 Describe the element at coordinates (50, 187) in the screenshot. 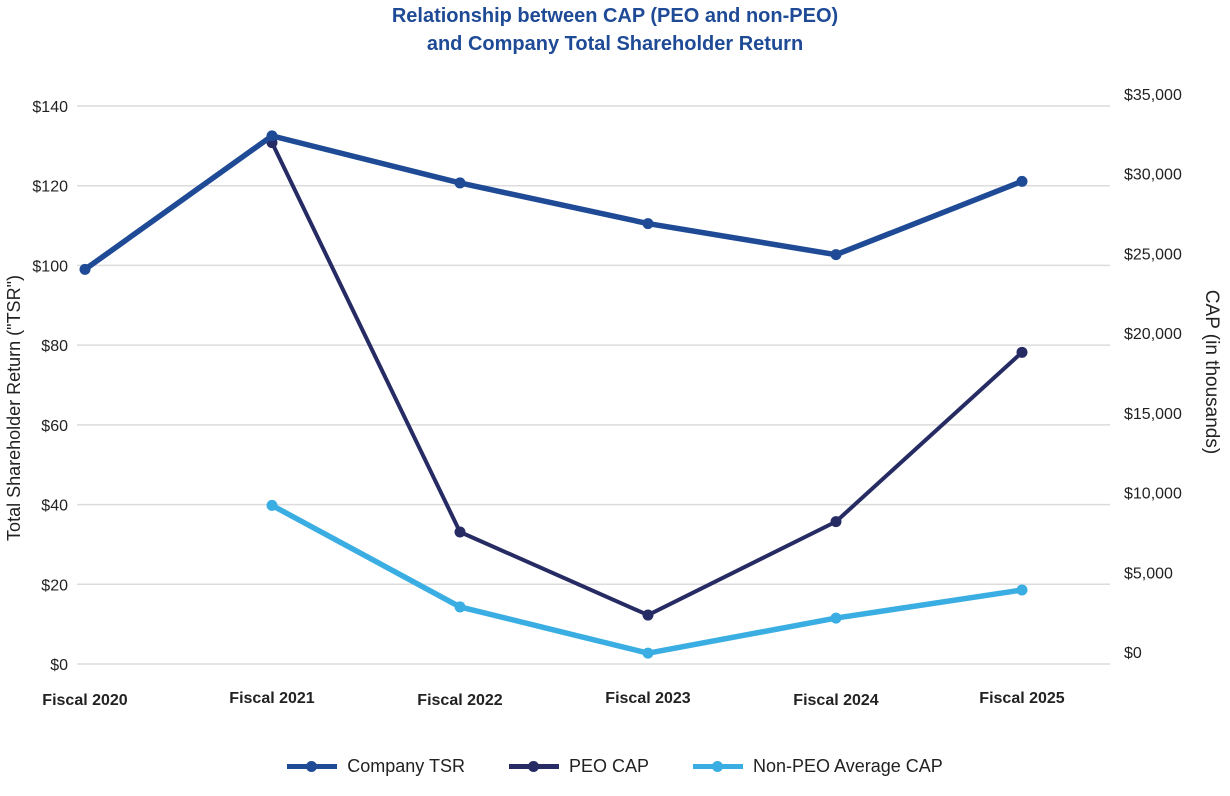

I see `y-left-tick-label: $120` at that location.